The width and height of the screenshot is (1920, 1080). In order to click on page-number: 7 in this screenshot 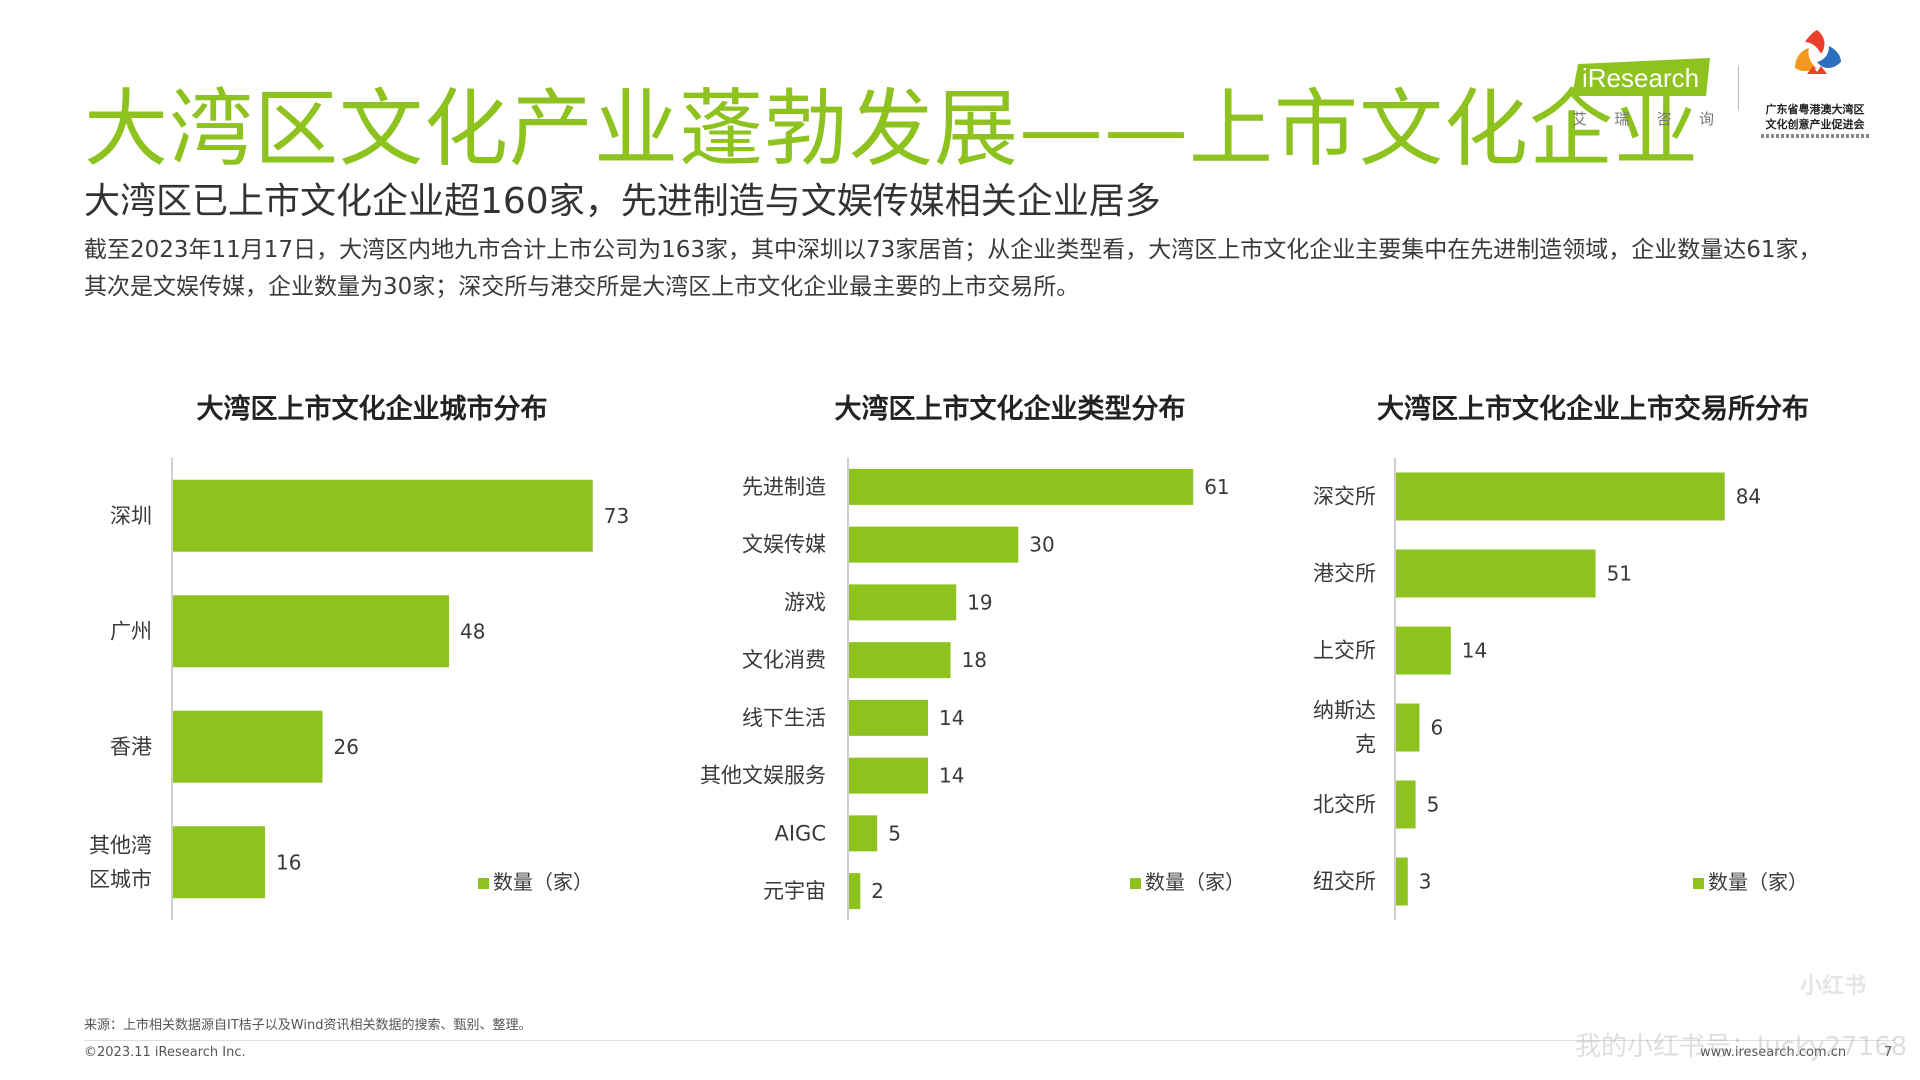, I will do `click(1888, 1052)`.